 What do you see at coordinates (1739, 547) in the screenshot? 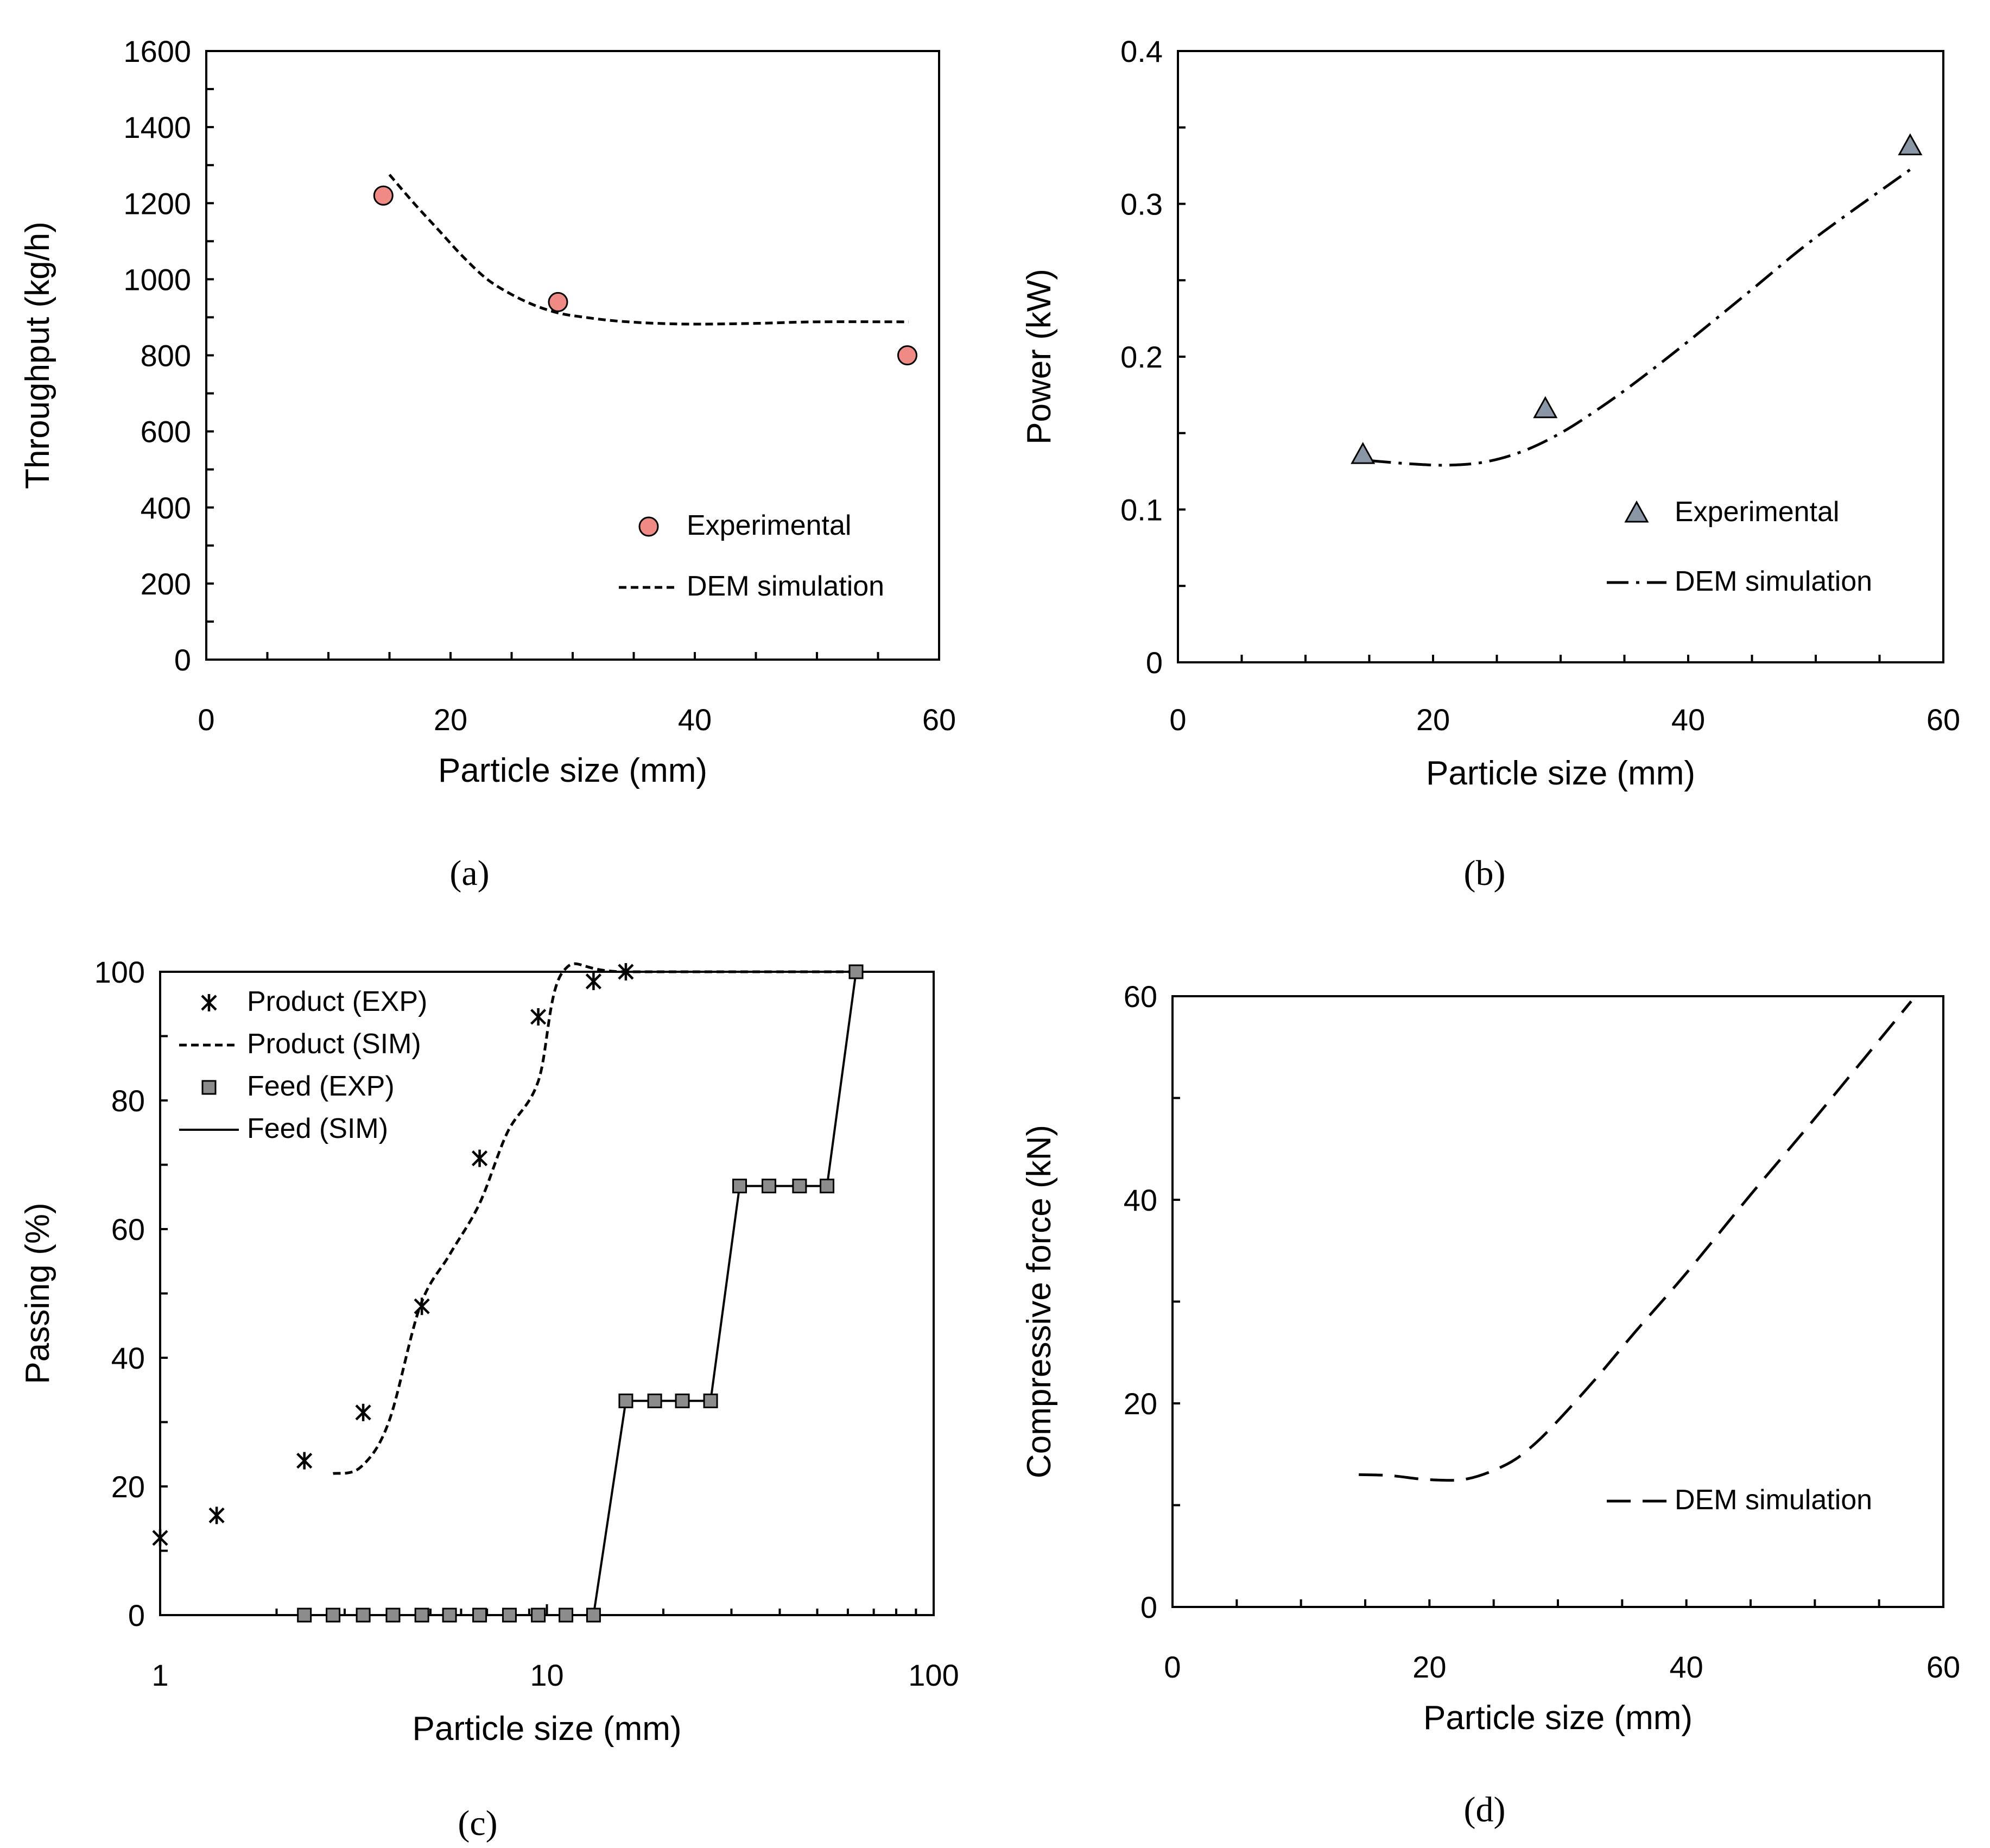
I see `legend-b: Experimental DEM simulation` at bounding box center [1739, 547].